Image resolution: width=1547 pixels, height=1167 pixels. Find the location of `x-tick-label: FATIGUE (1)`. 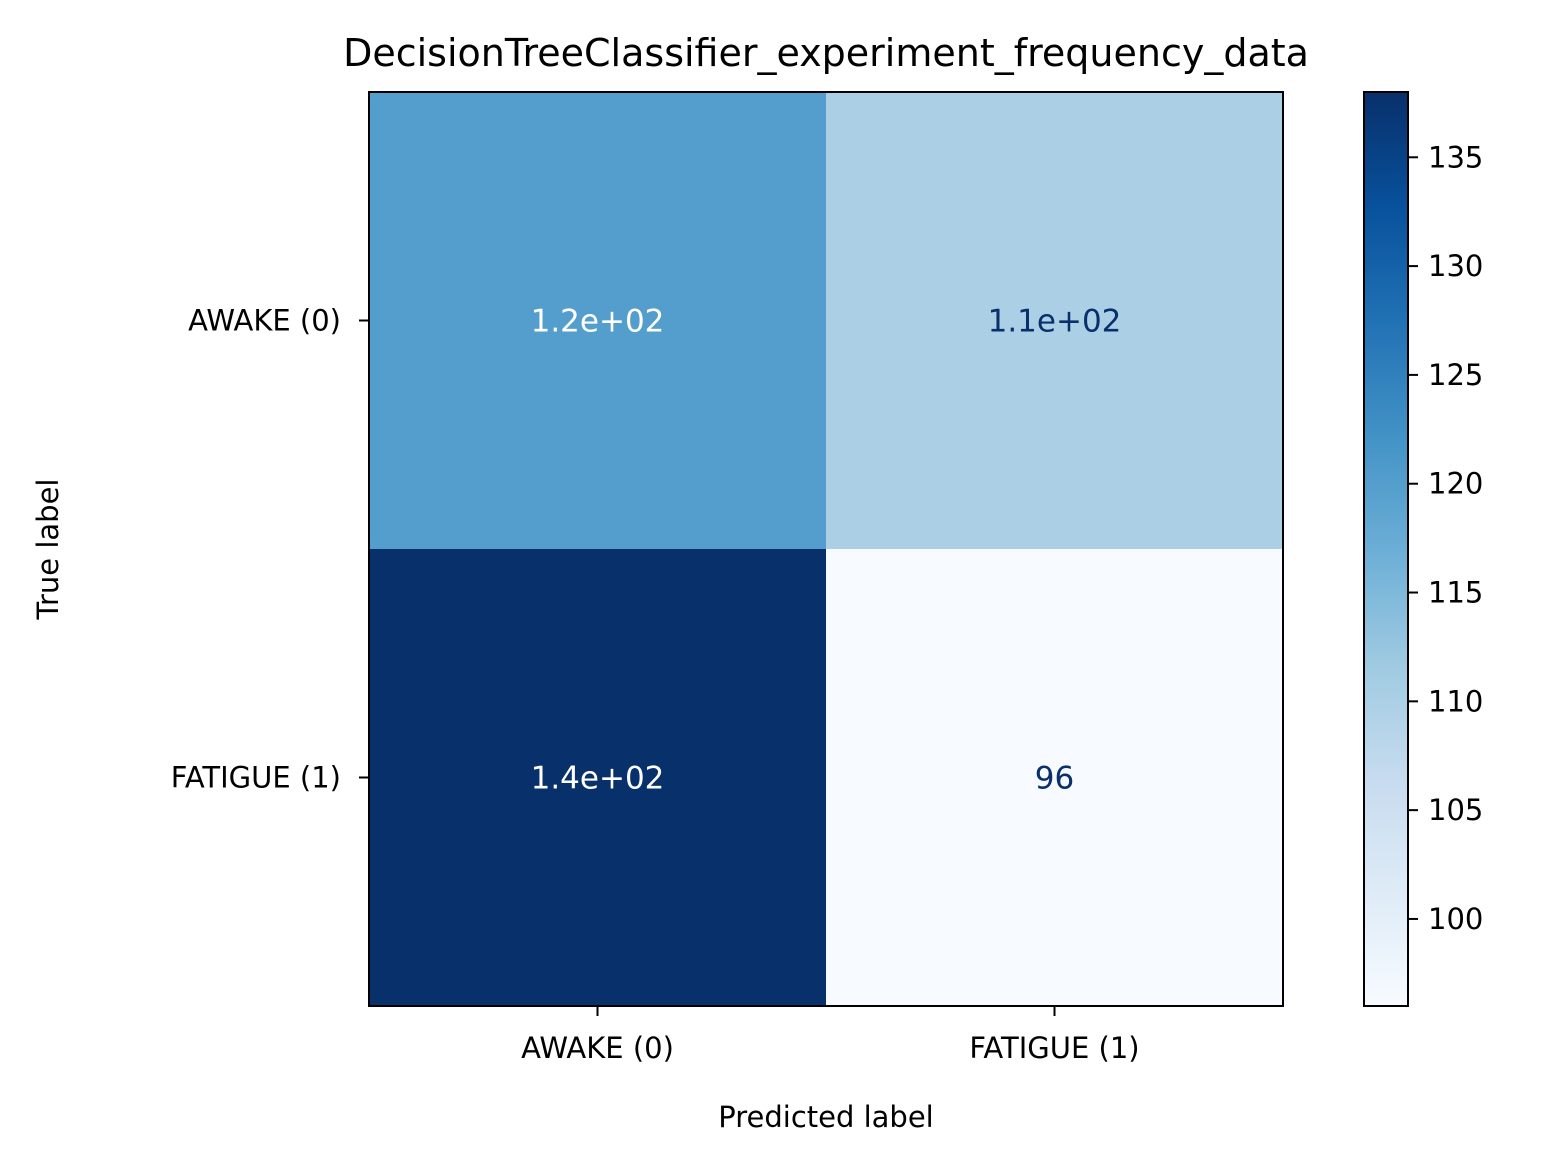

x-tick-label: FATIGUE (1) is located at coordinates (1054, 1048).